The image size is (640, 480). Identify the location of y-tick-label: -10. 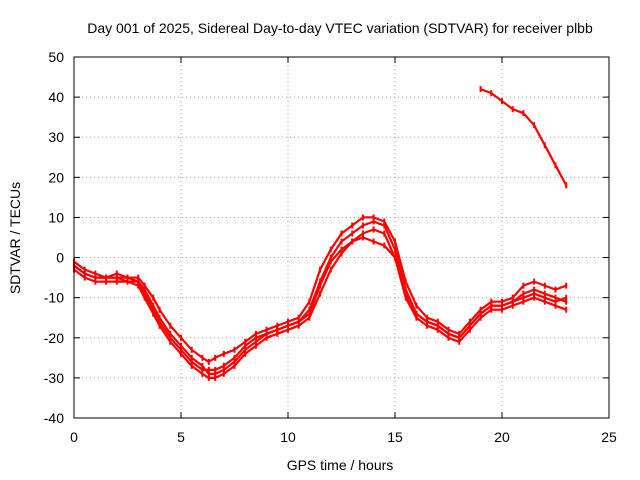
(54, 298).